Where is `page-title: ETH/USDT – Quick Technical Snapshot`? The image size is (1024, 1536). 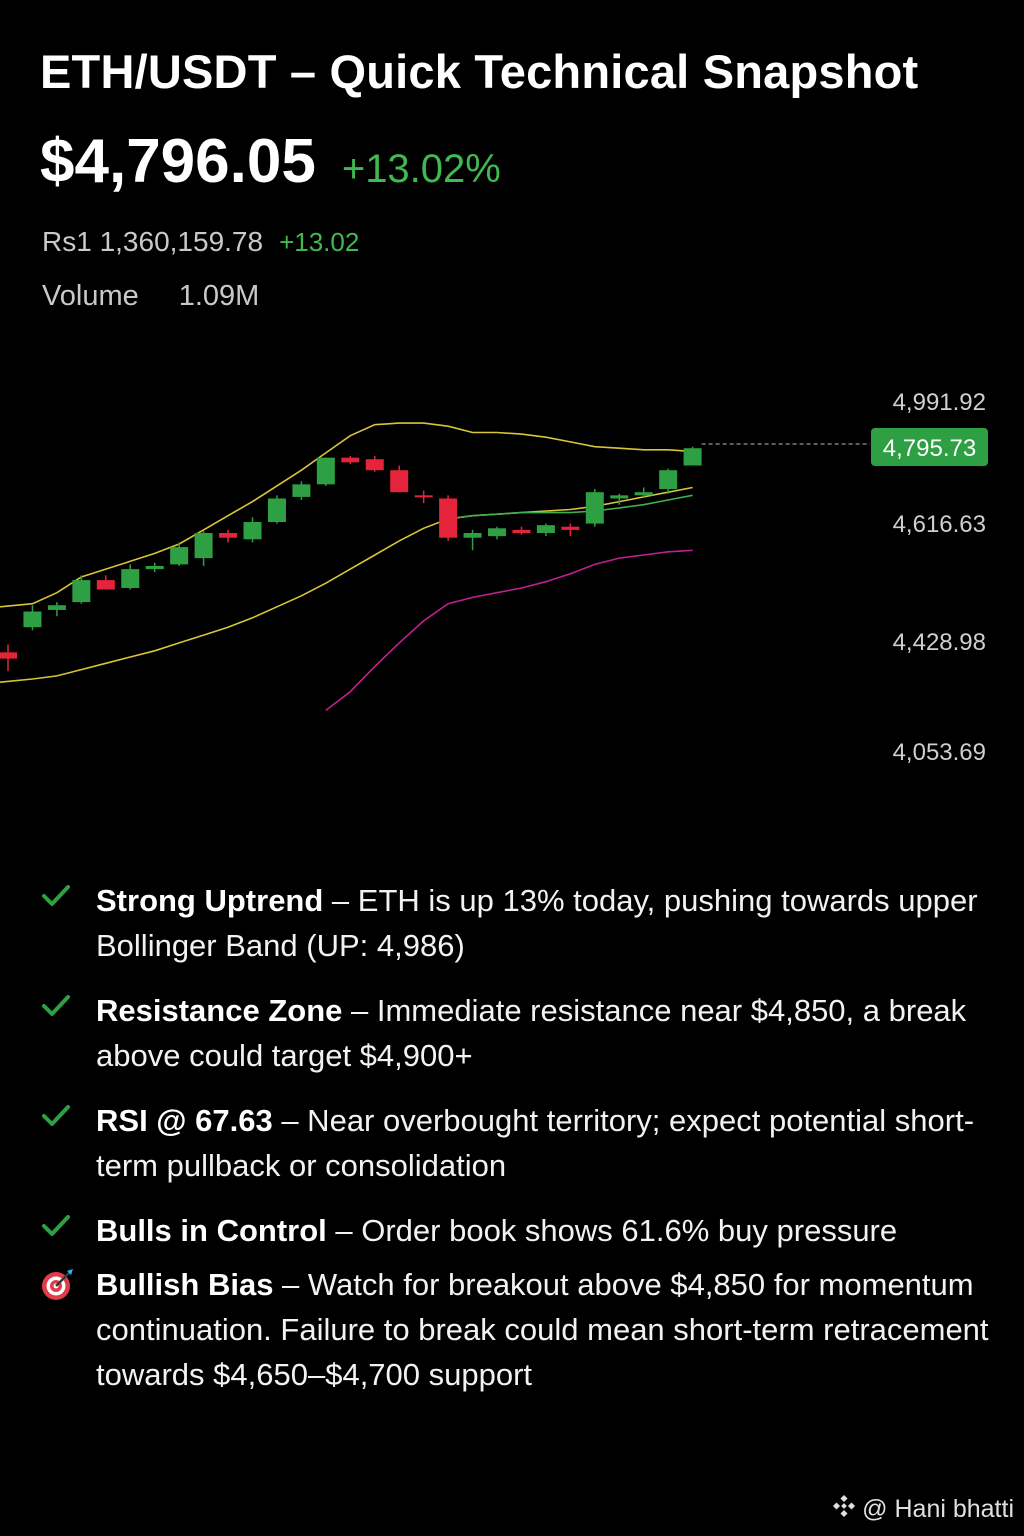
page-title: ETH/USDT – Quick Technical Snapshot is located at coordinates (479, 71).